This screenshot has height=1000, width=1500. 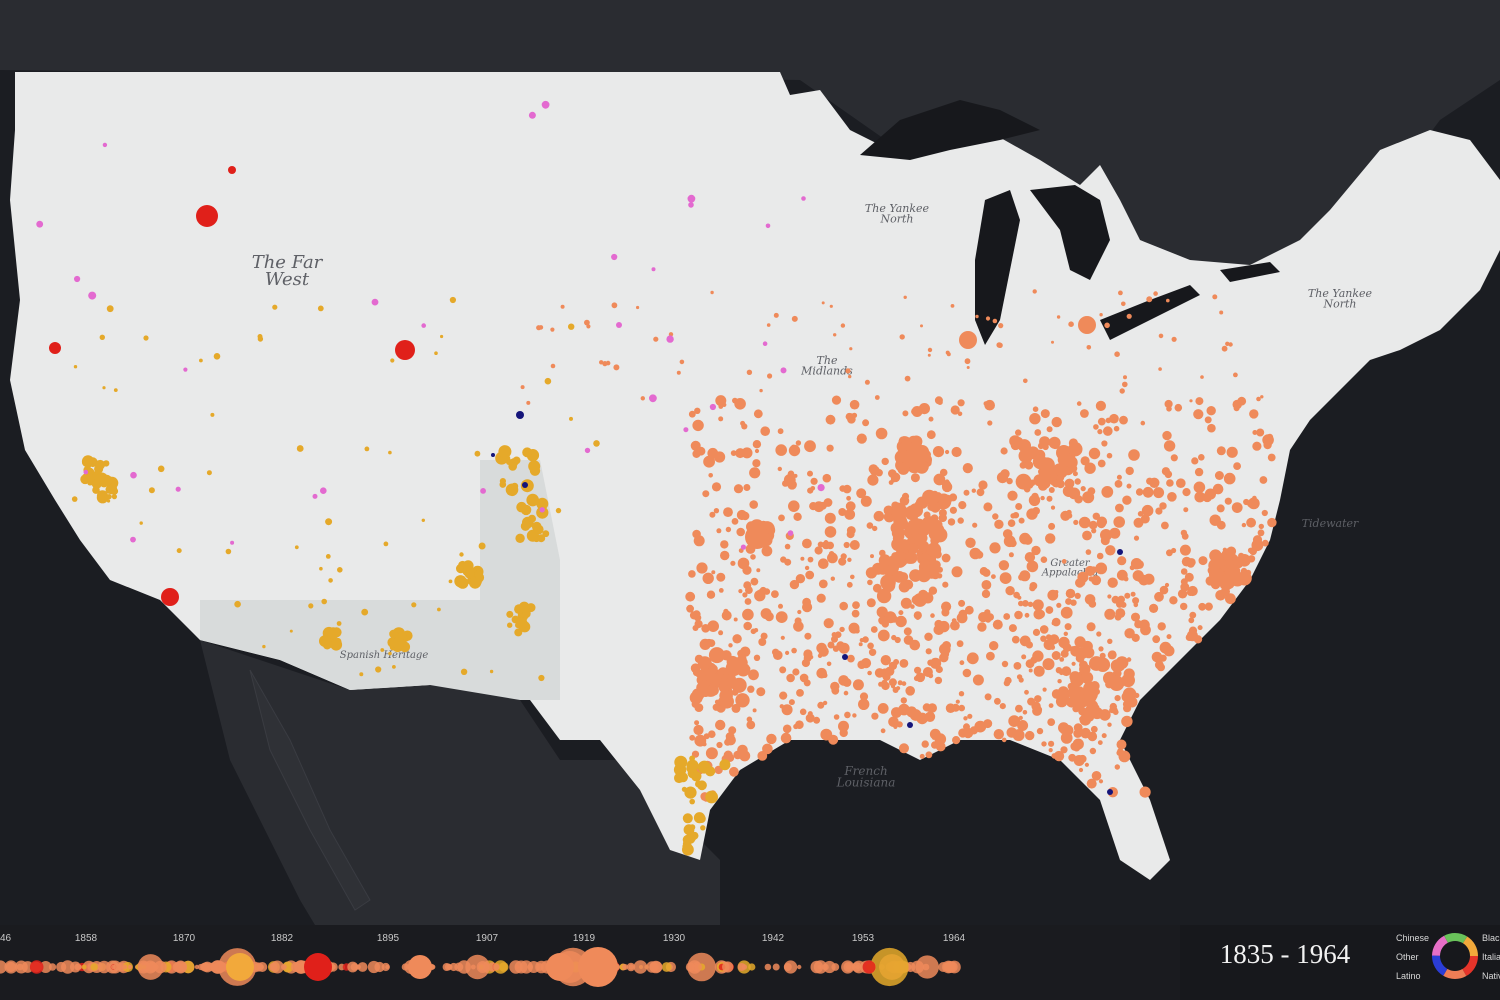 I want to click on baja-peninsula, so click(x=310, y=790).